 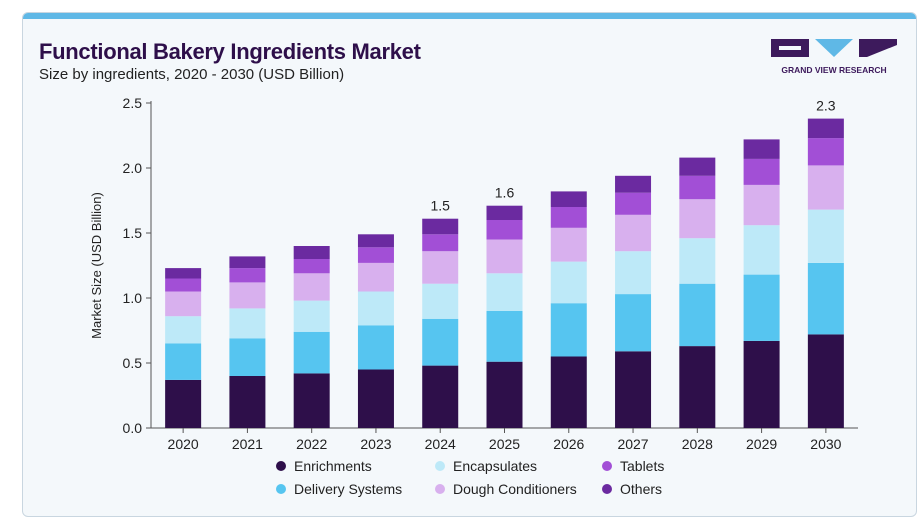 What do you see at coordinates (504, 336) in the screenshot?
I see `bar-segment-delivery-systems-2025` at bounding box center [504, 336].